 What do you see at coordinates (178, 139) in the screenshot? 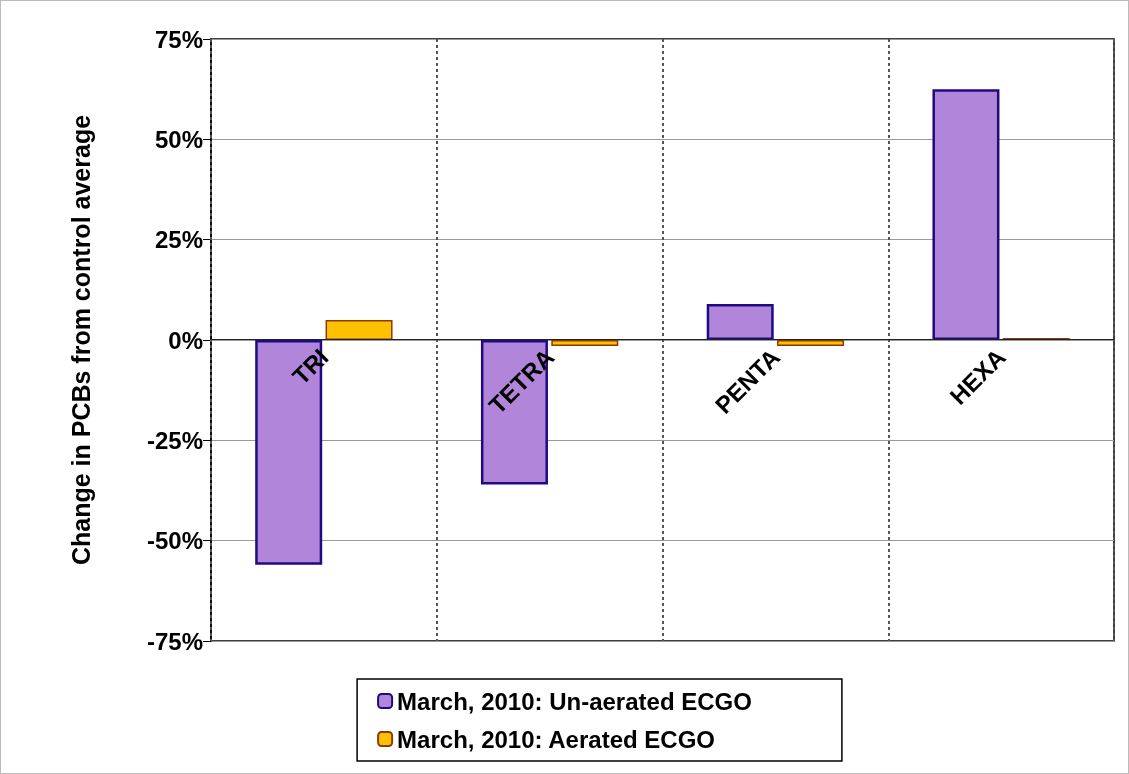
I see `y-tick-label: 50%` at bounding box center [178, 139].